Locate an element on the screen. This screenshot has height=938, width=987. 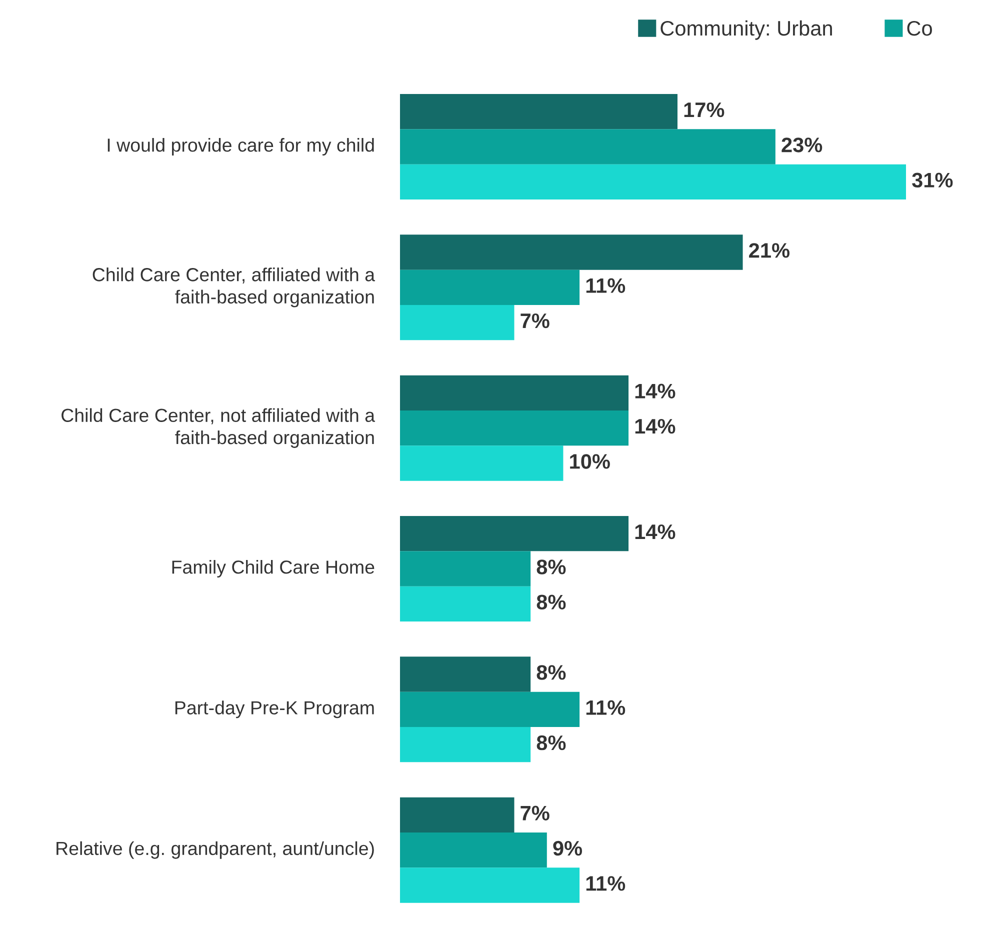
data-label: 10% is located at coordinates (590, 461).